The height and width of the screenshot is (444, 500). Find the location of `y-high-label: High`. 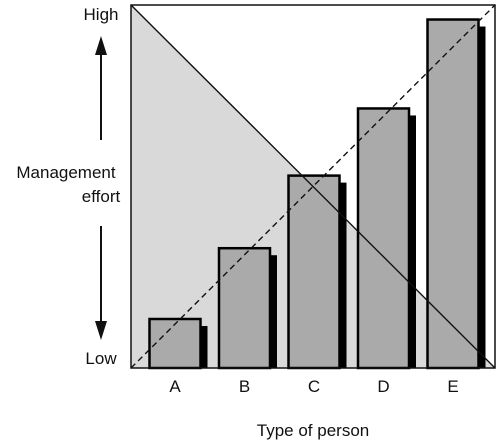

y-high-label: High is located at coordinates (101, 14).